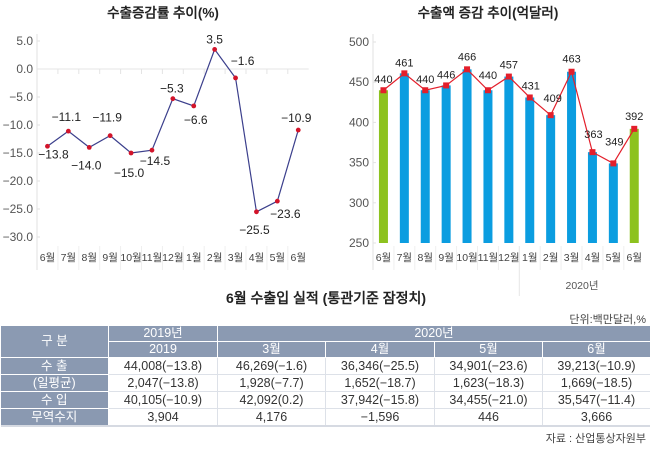  I want to click on table-cell: 39,213(−10.9), so click(596, 366).